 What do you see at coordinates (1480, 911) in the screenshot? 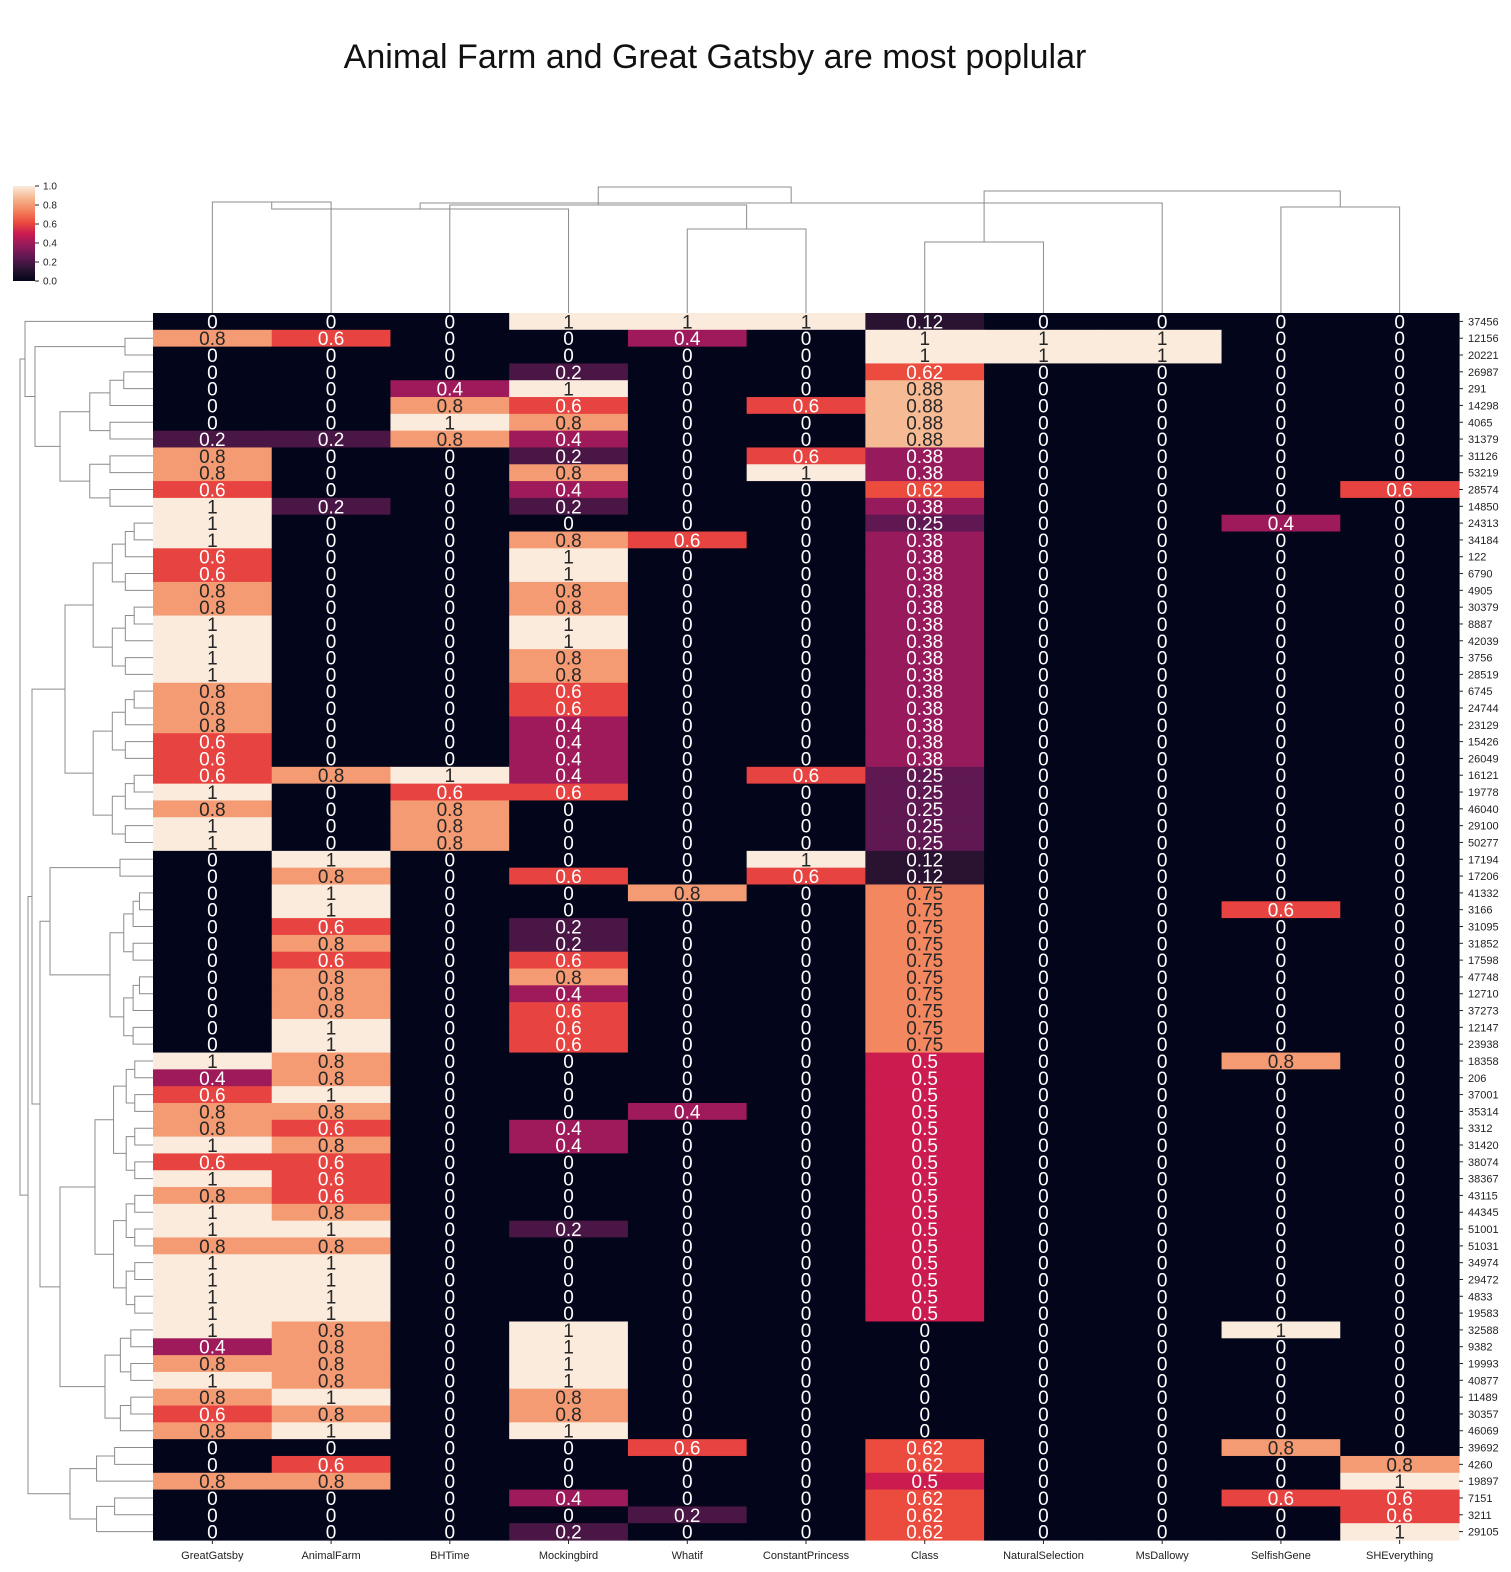
I see `row-label: 3166` at bounding box center [1480, 911].